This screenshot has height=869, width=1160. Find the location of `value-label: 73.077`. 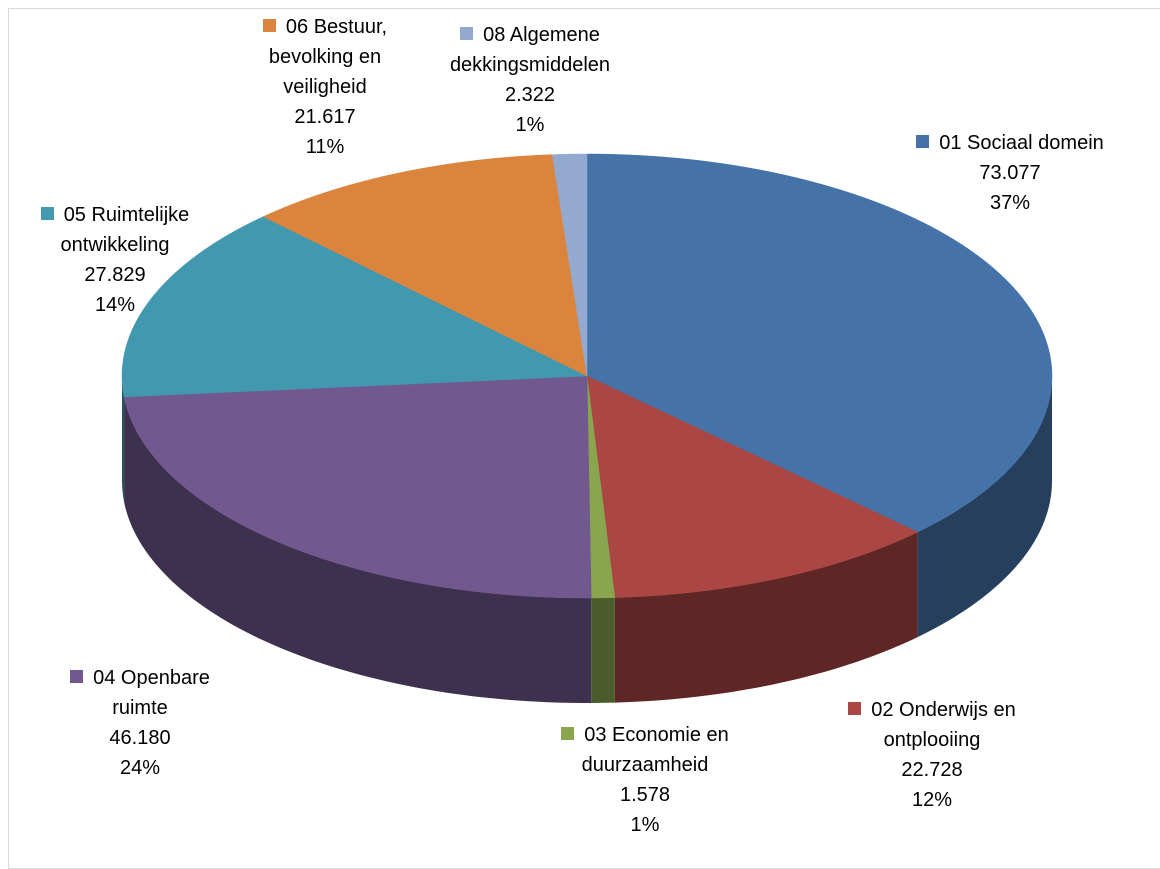

value-label: 73.077 is located at coordinates (1010, 173).